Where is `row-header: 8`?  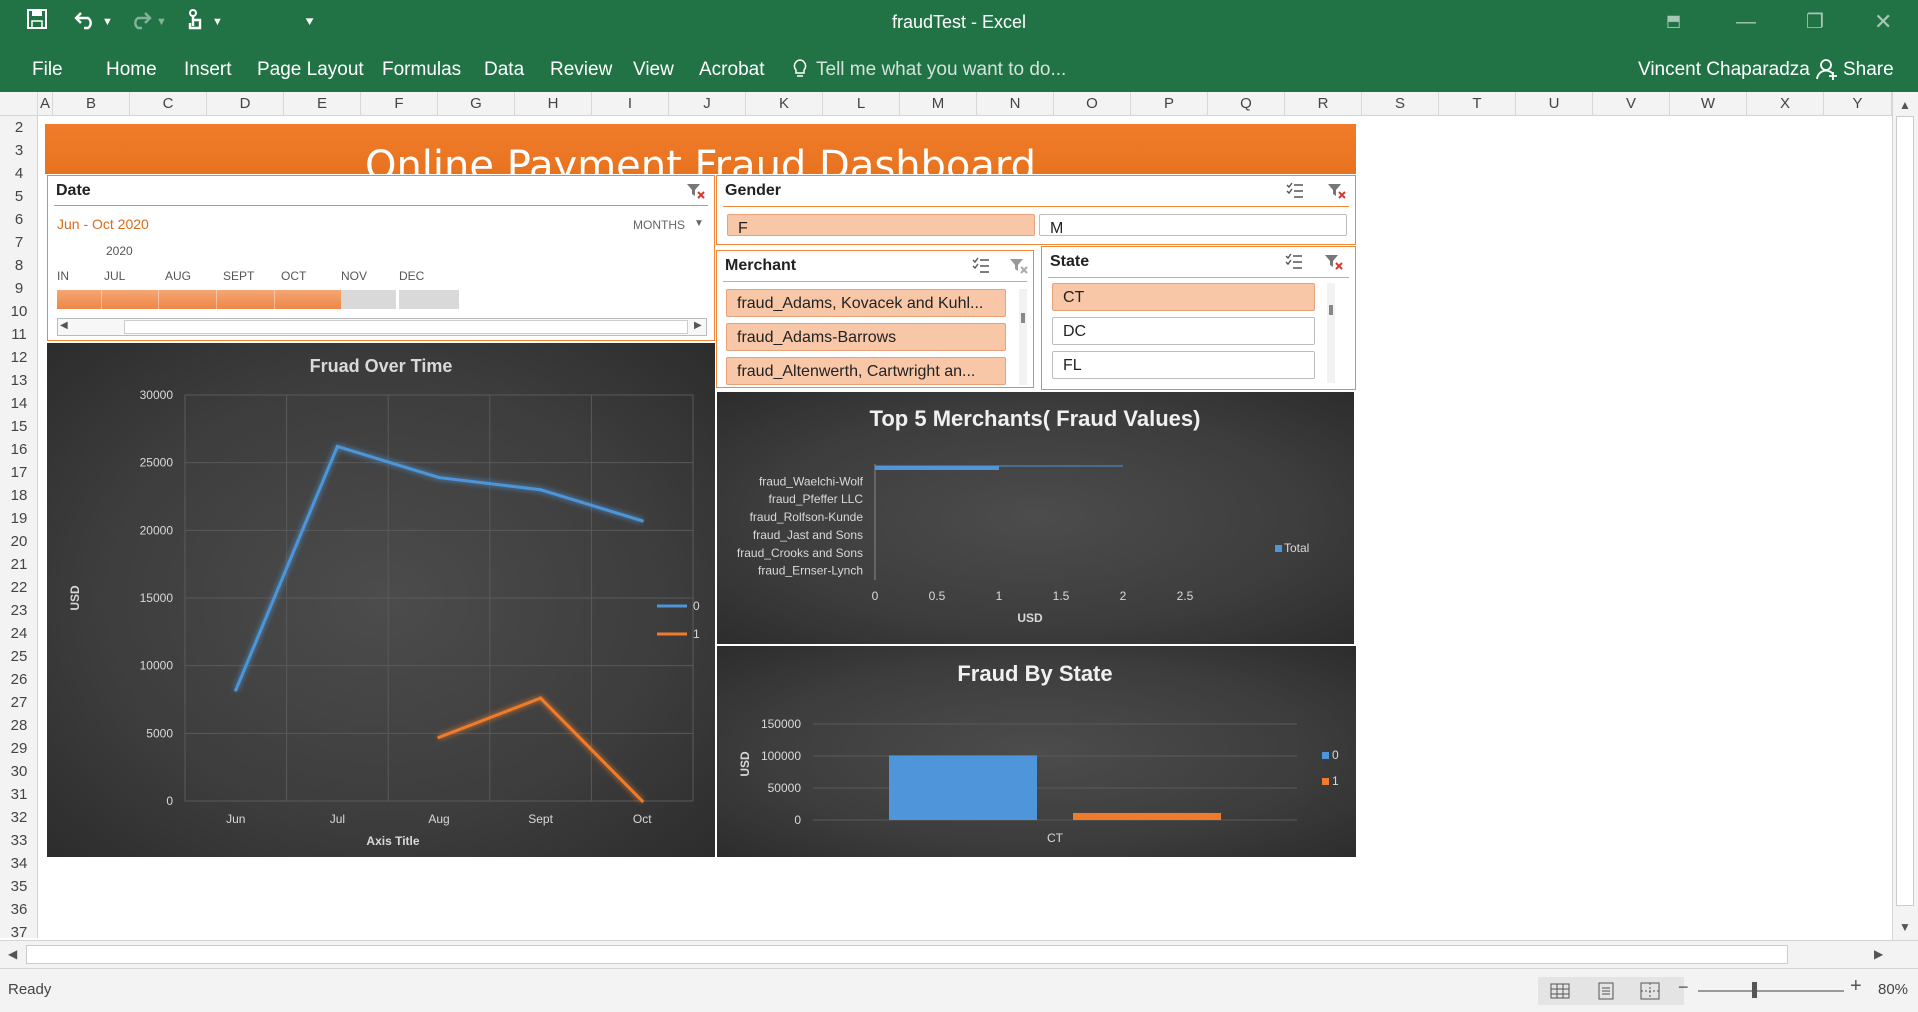
row-header: 8 is located at coordinates (19, 265).